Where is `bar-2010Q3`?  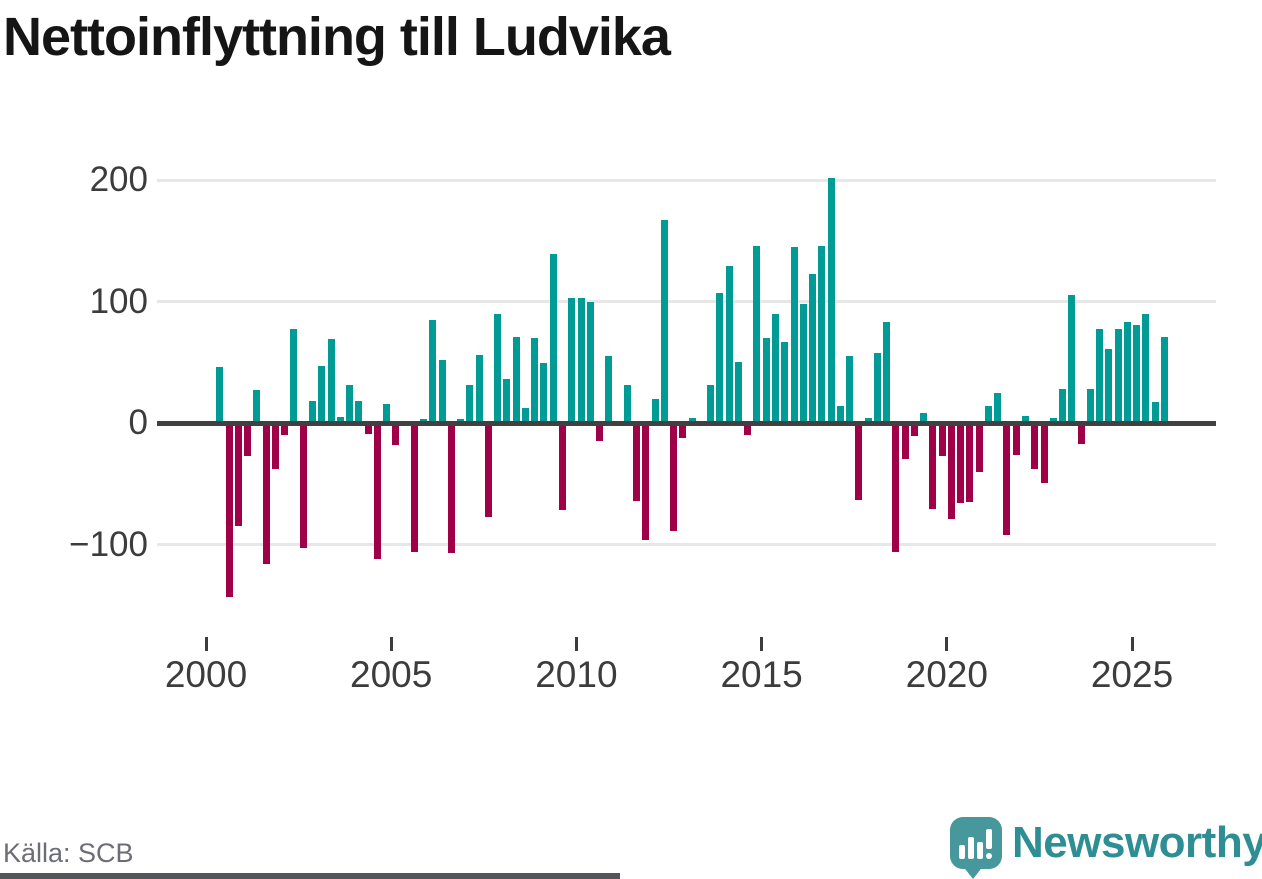
bar-2010Q3 is located at coordinates (600, 432).